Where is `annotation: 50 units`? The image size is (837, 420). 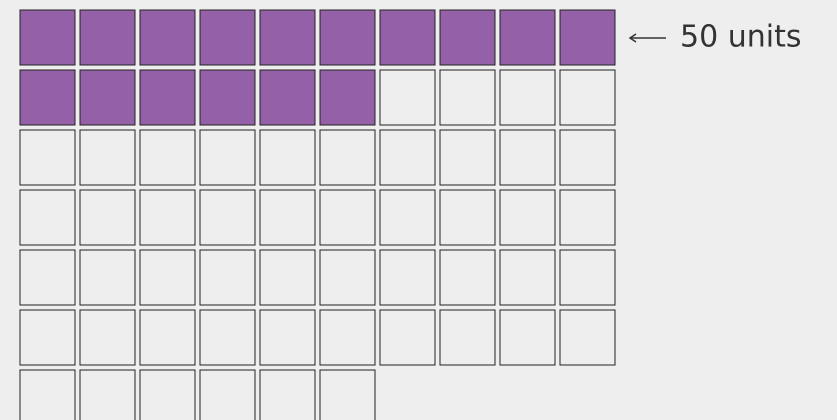 annotation: 50 units is located at coordinates (740, 37).